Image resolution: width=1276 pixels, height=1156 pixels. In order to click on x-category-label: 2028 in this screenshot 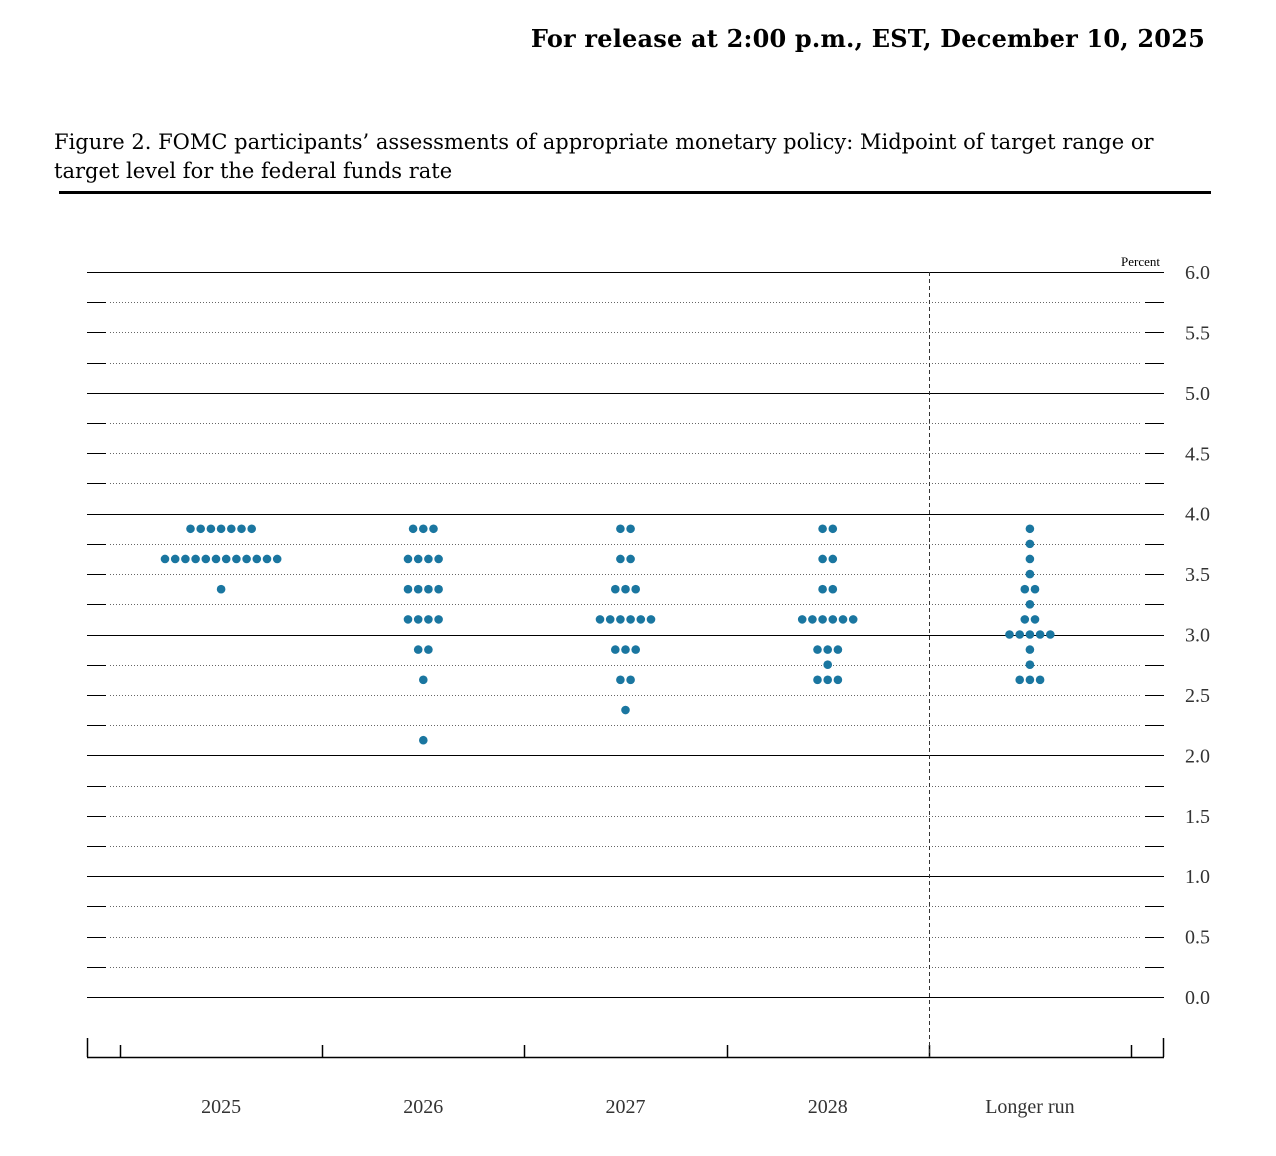, I will do `click(828, 1107)`.